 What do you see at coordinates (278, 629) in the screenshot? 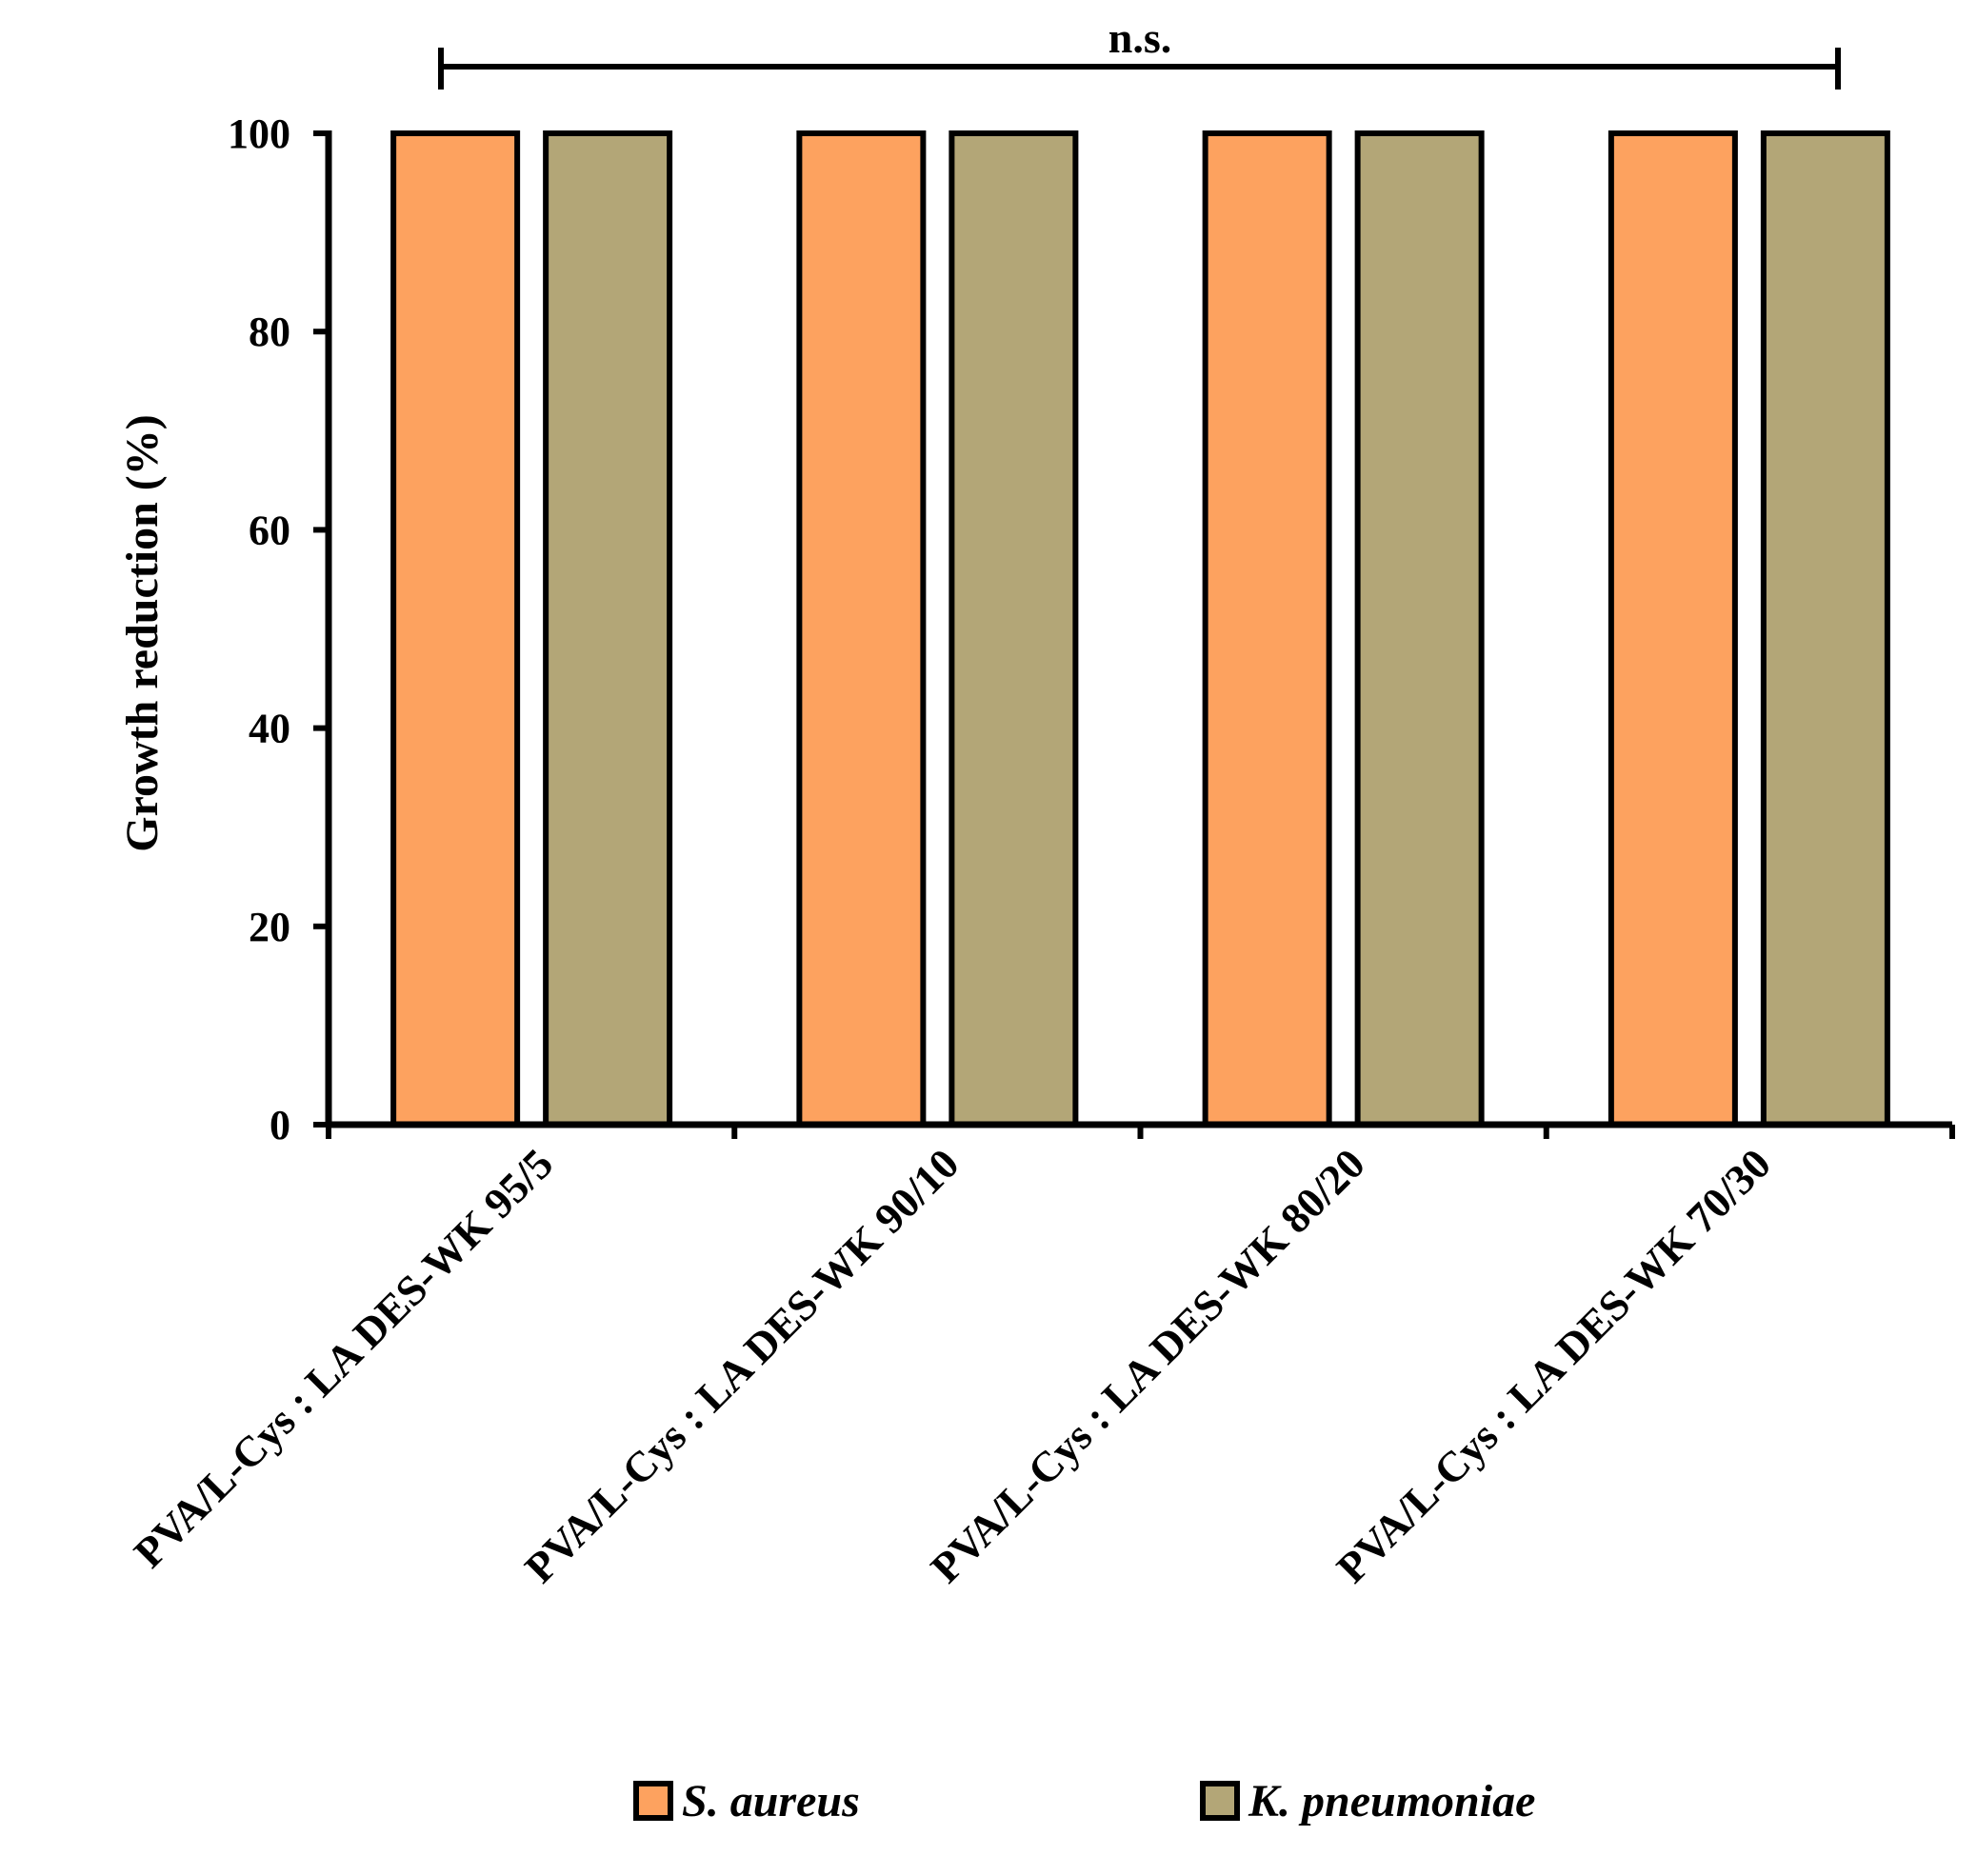
I see `y-ticks-group: 0 20 40 60 80 100` at bounding box center [278, 629].